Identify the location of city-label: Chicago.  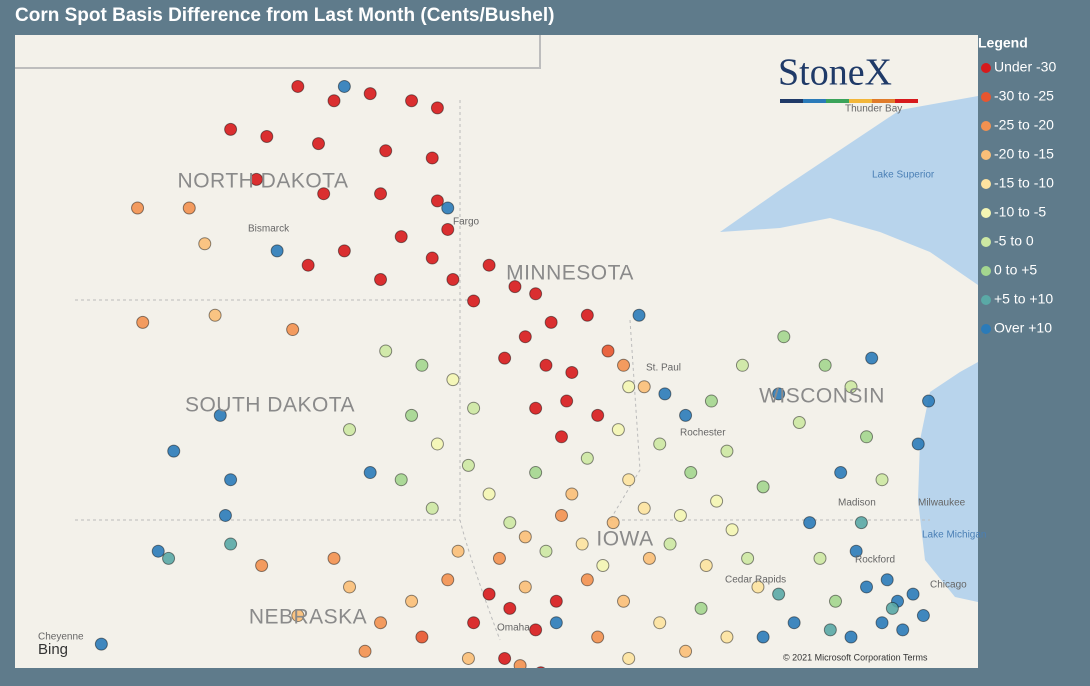
(948, 585).